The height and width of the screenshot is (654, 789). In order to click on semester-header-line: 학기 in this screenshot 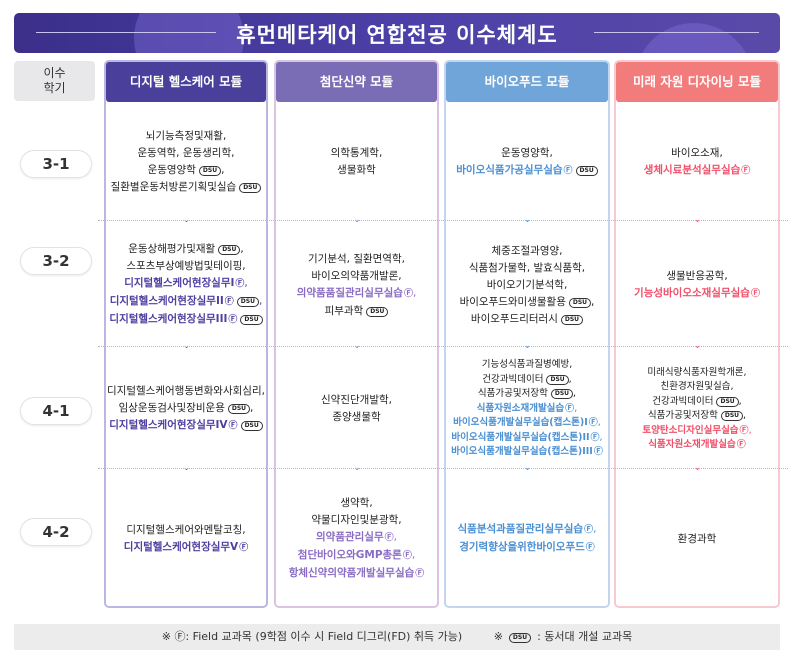, I will do `click(54, 88)`.